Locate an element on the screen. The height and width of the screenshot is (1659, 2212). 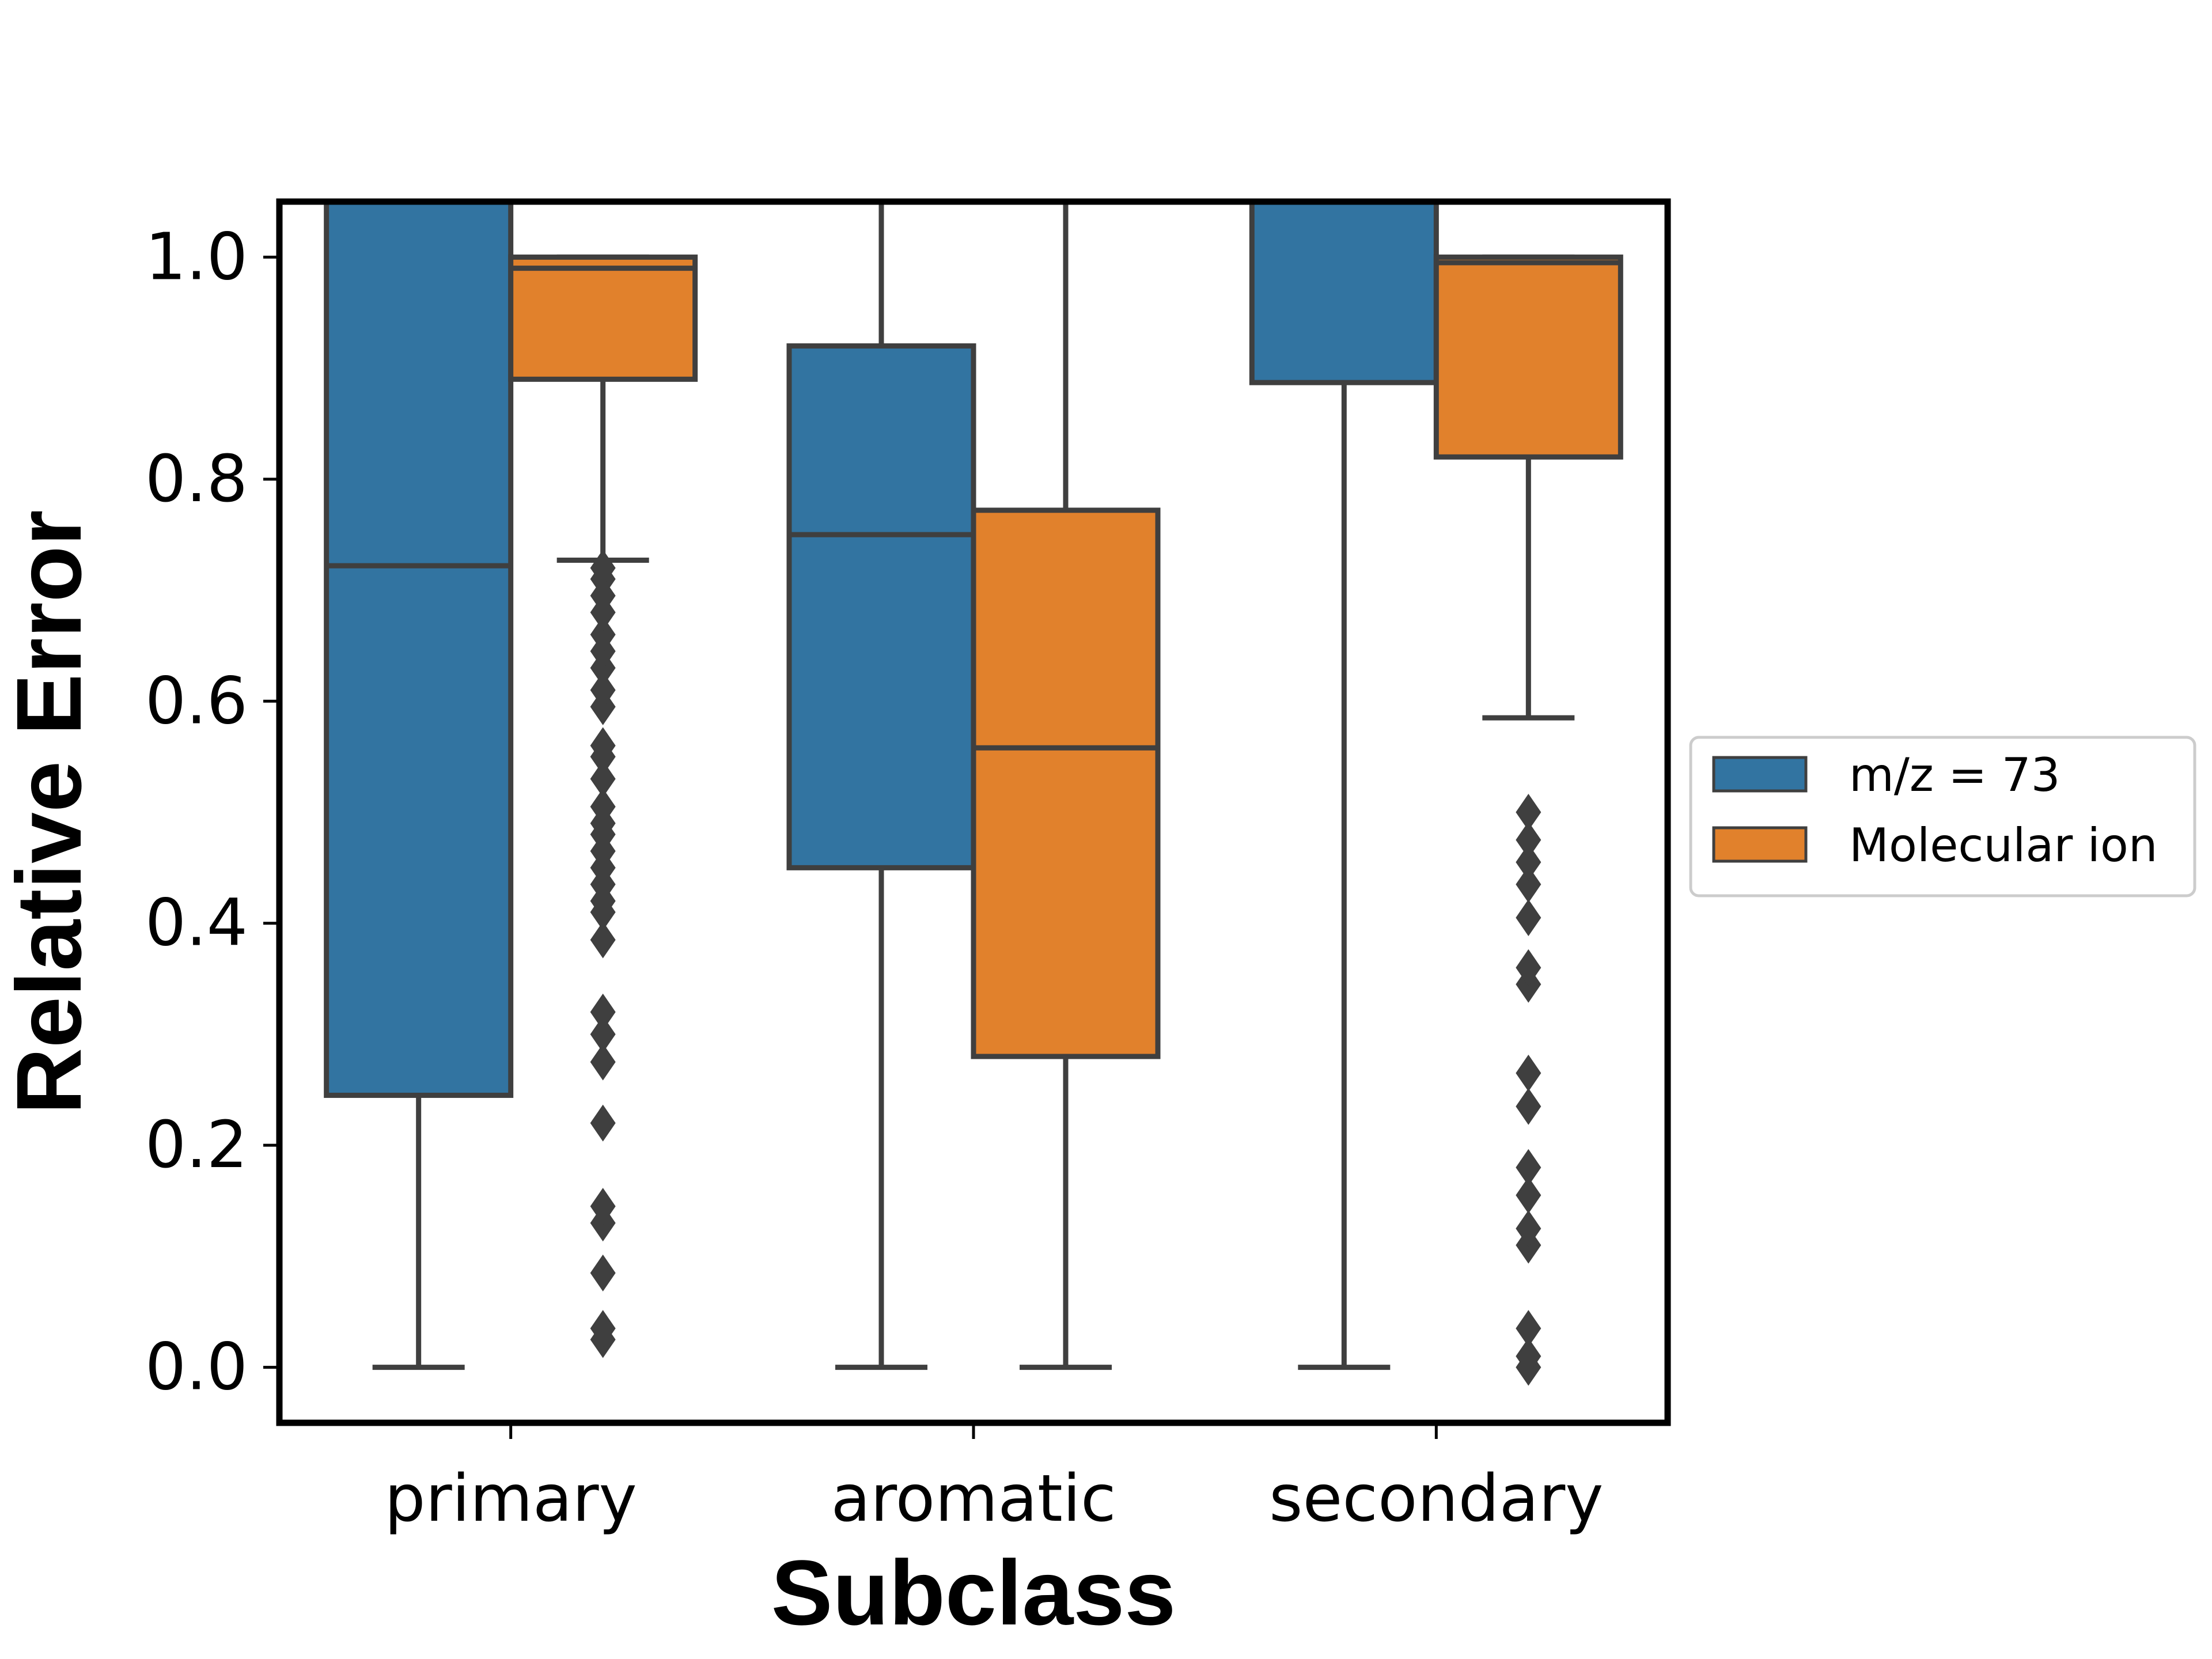
box-m-z-73-secondary is located at coordinates (1344, 292).